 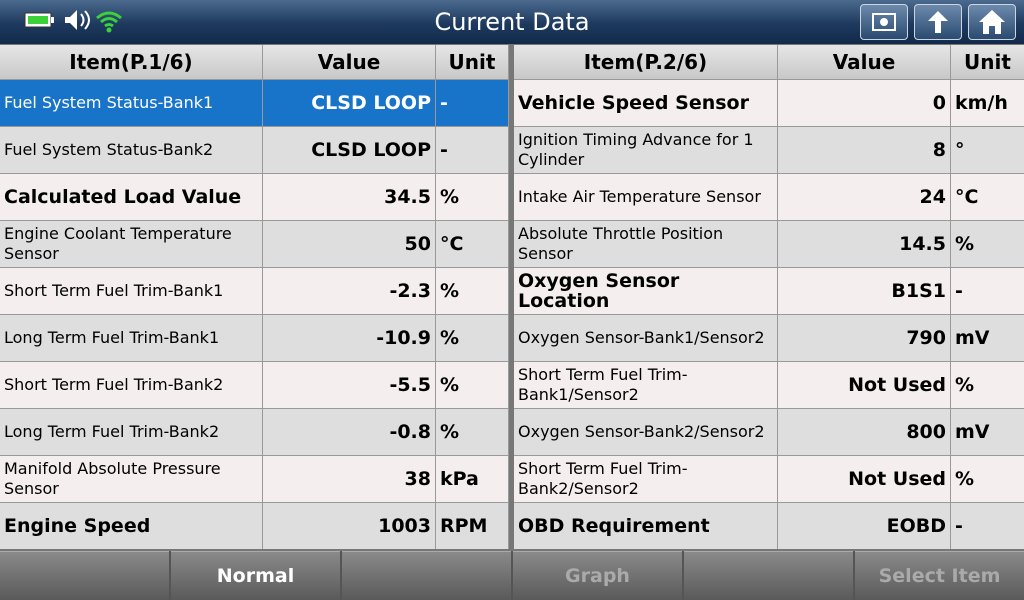 What do you see at coordinates (38, 20) in the screenshot?
I see `battery-level` at bounding box center [38, 20].